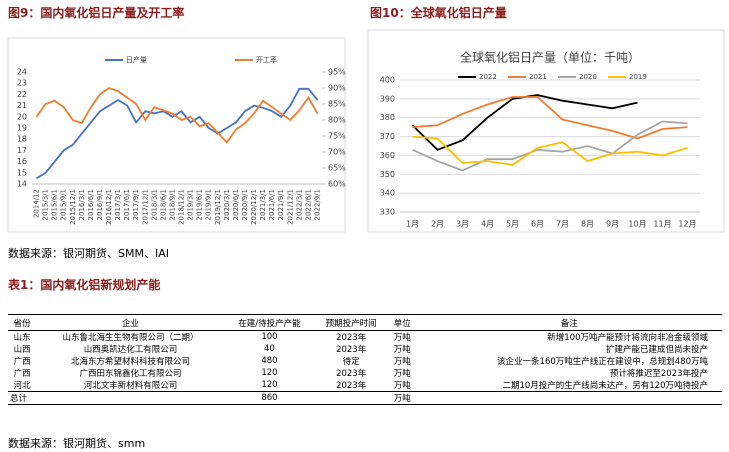 The image size is (729, 452). Describe the element at coordinates (22, 139) in the screenshot. I see `y-tick-label: 18` at that location.